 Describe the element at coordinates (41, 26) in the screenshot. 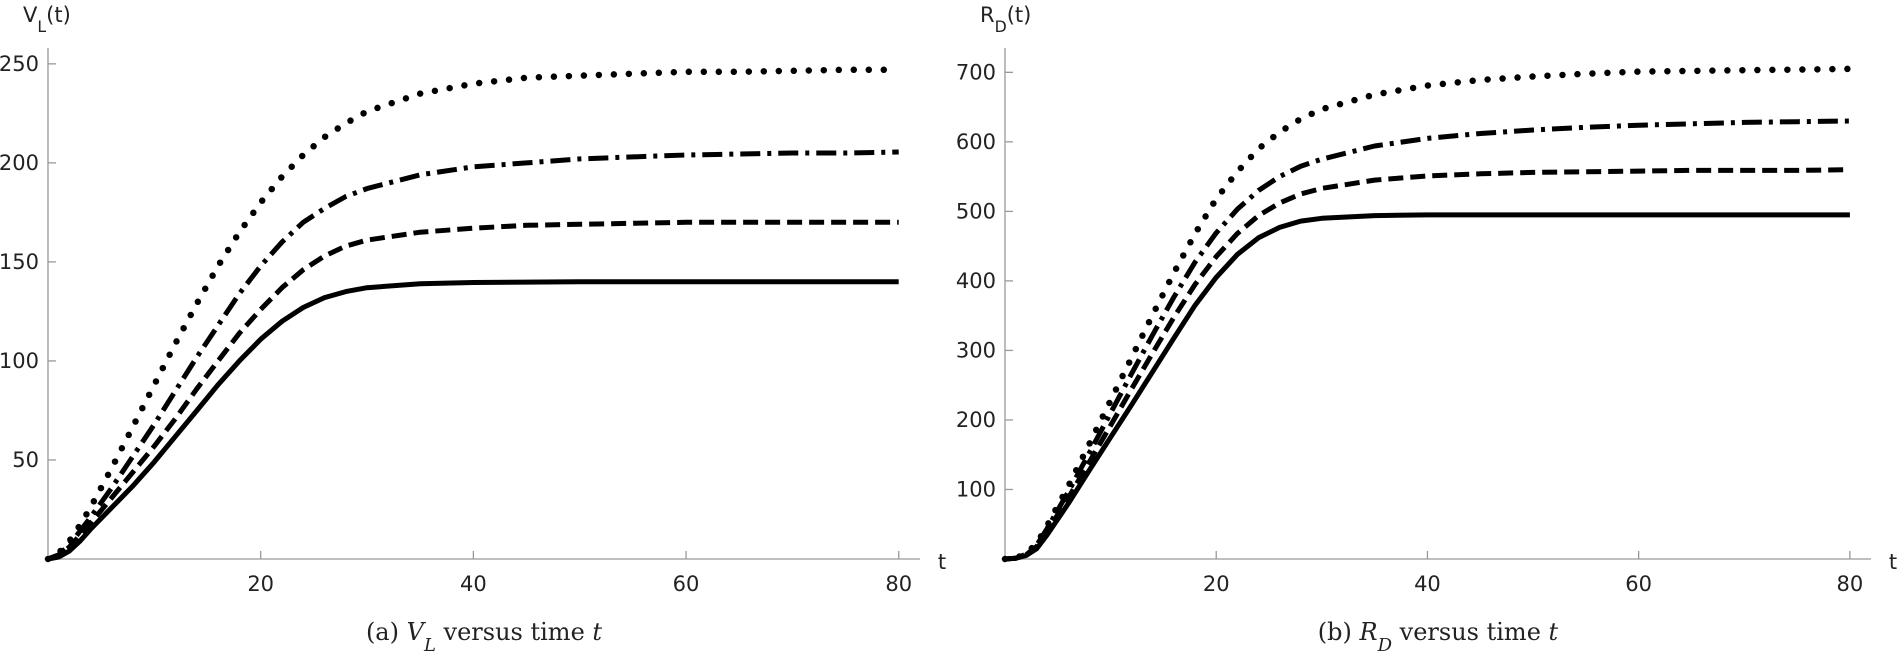

I see `y-axis-label-part: L` at that location.